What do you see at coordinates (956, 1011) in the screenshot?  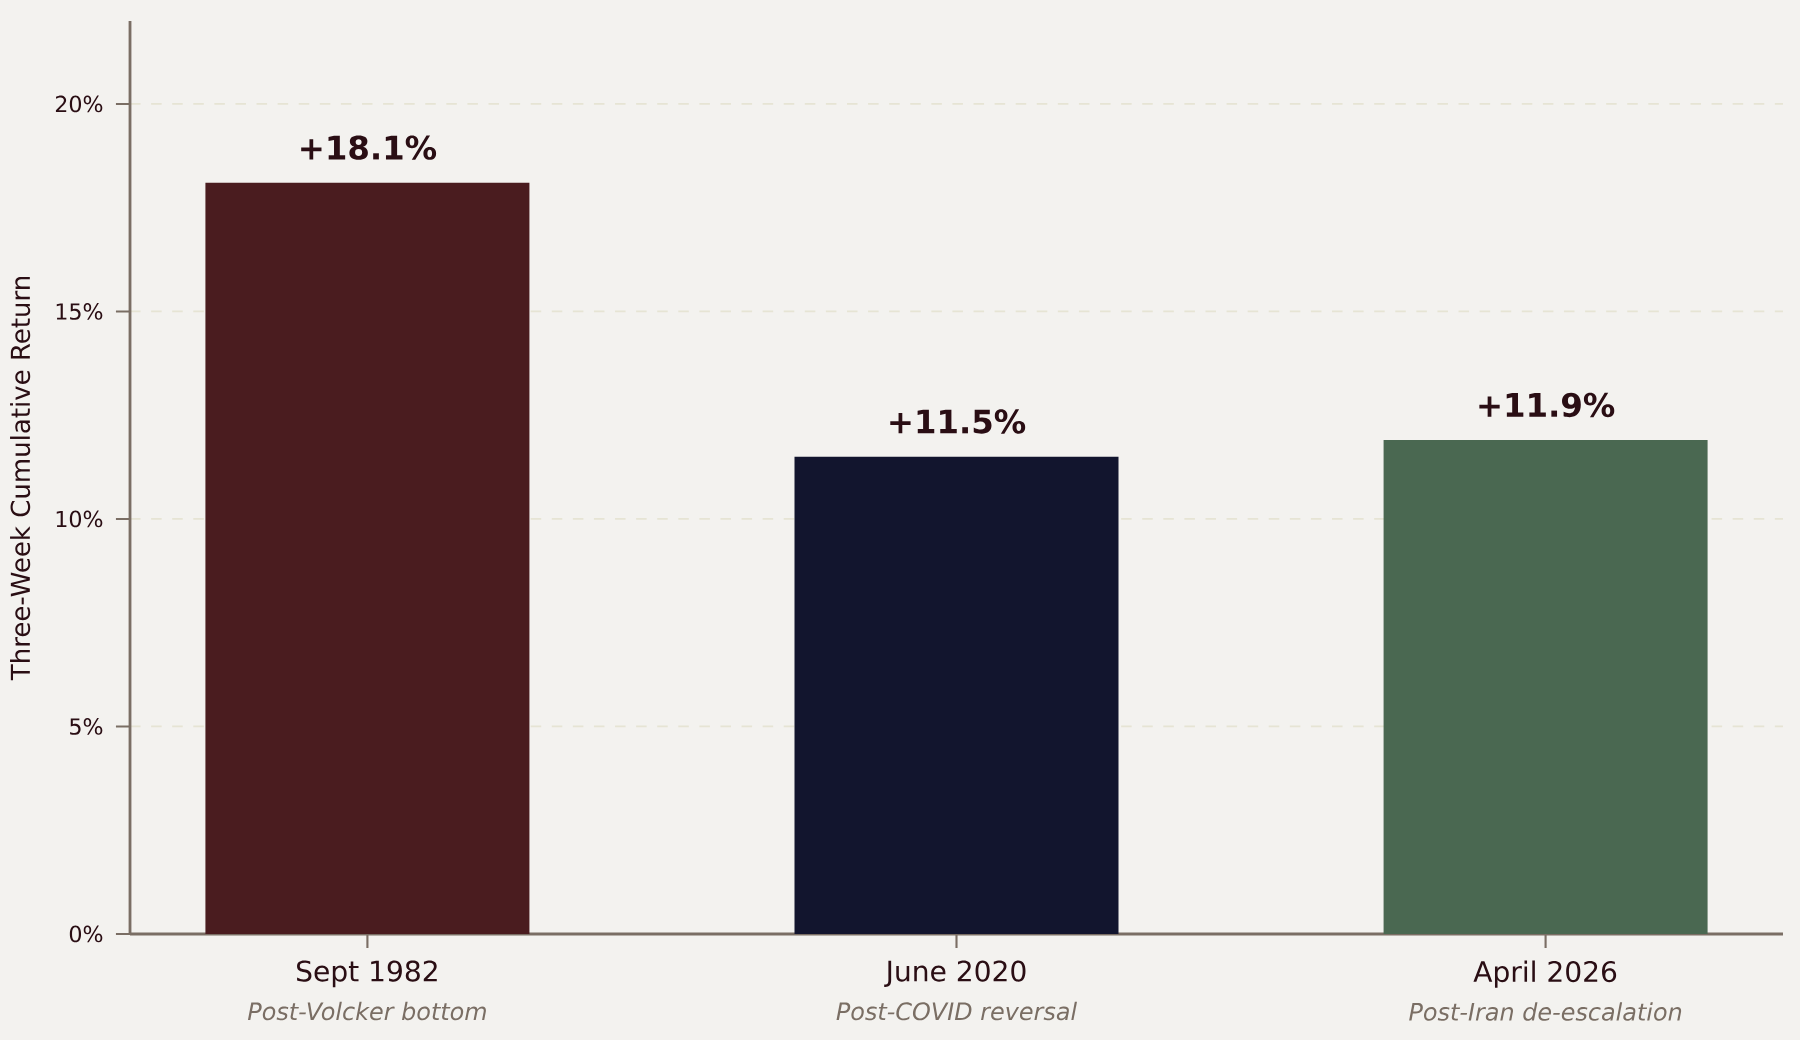 I see `text: Post-COVID reversal` at bounding box center [956, 1011].